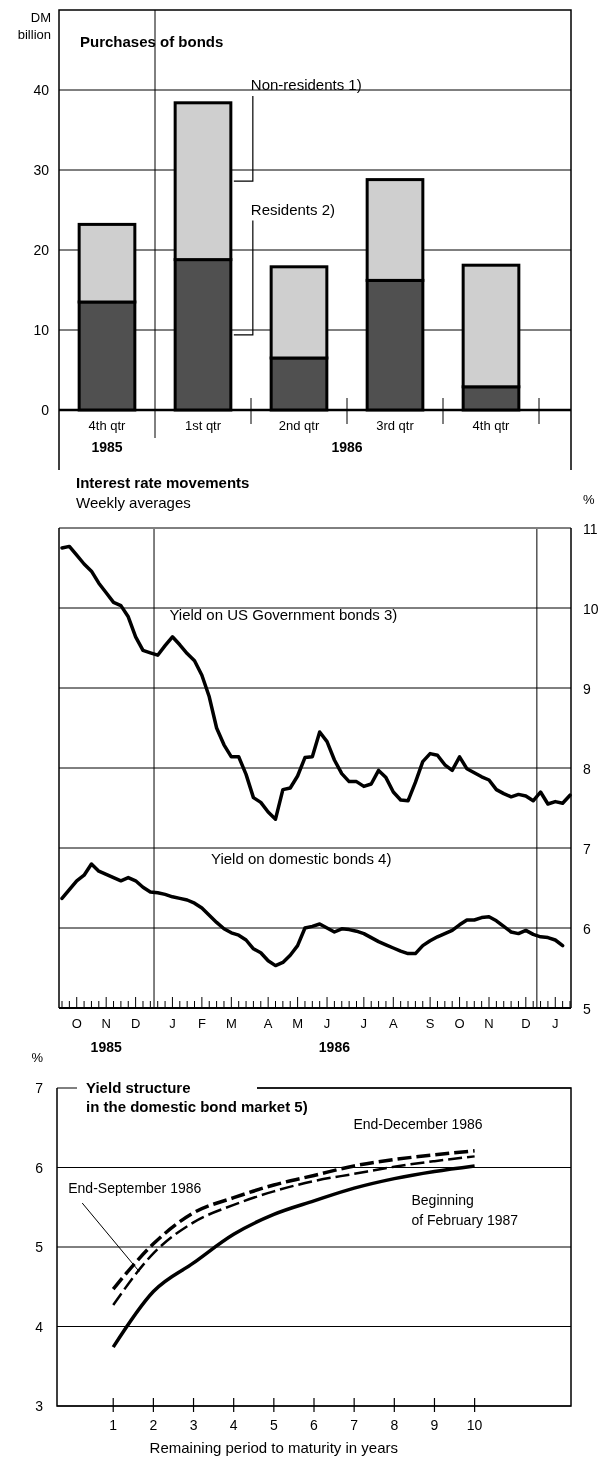 This screenshot has height=1461, width=602. I want to click on x-tick-label: 1, so click(113, 1425).